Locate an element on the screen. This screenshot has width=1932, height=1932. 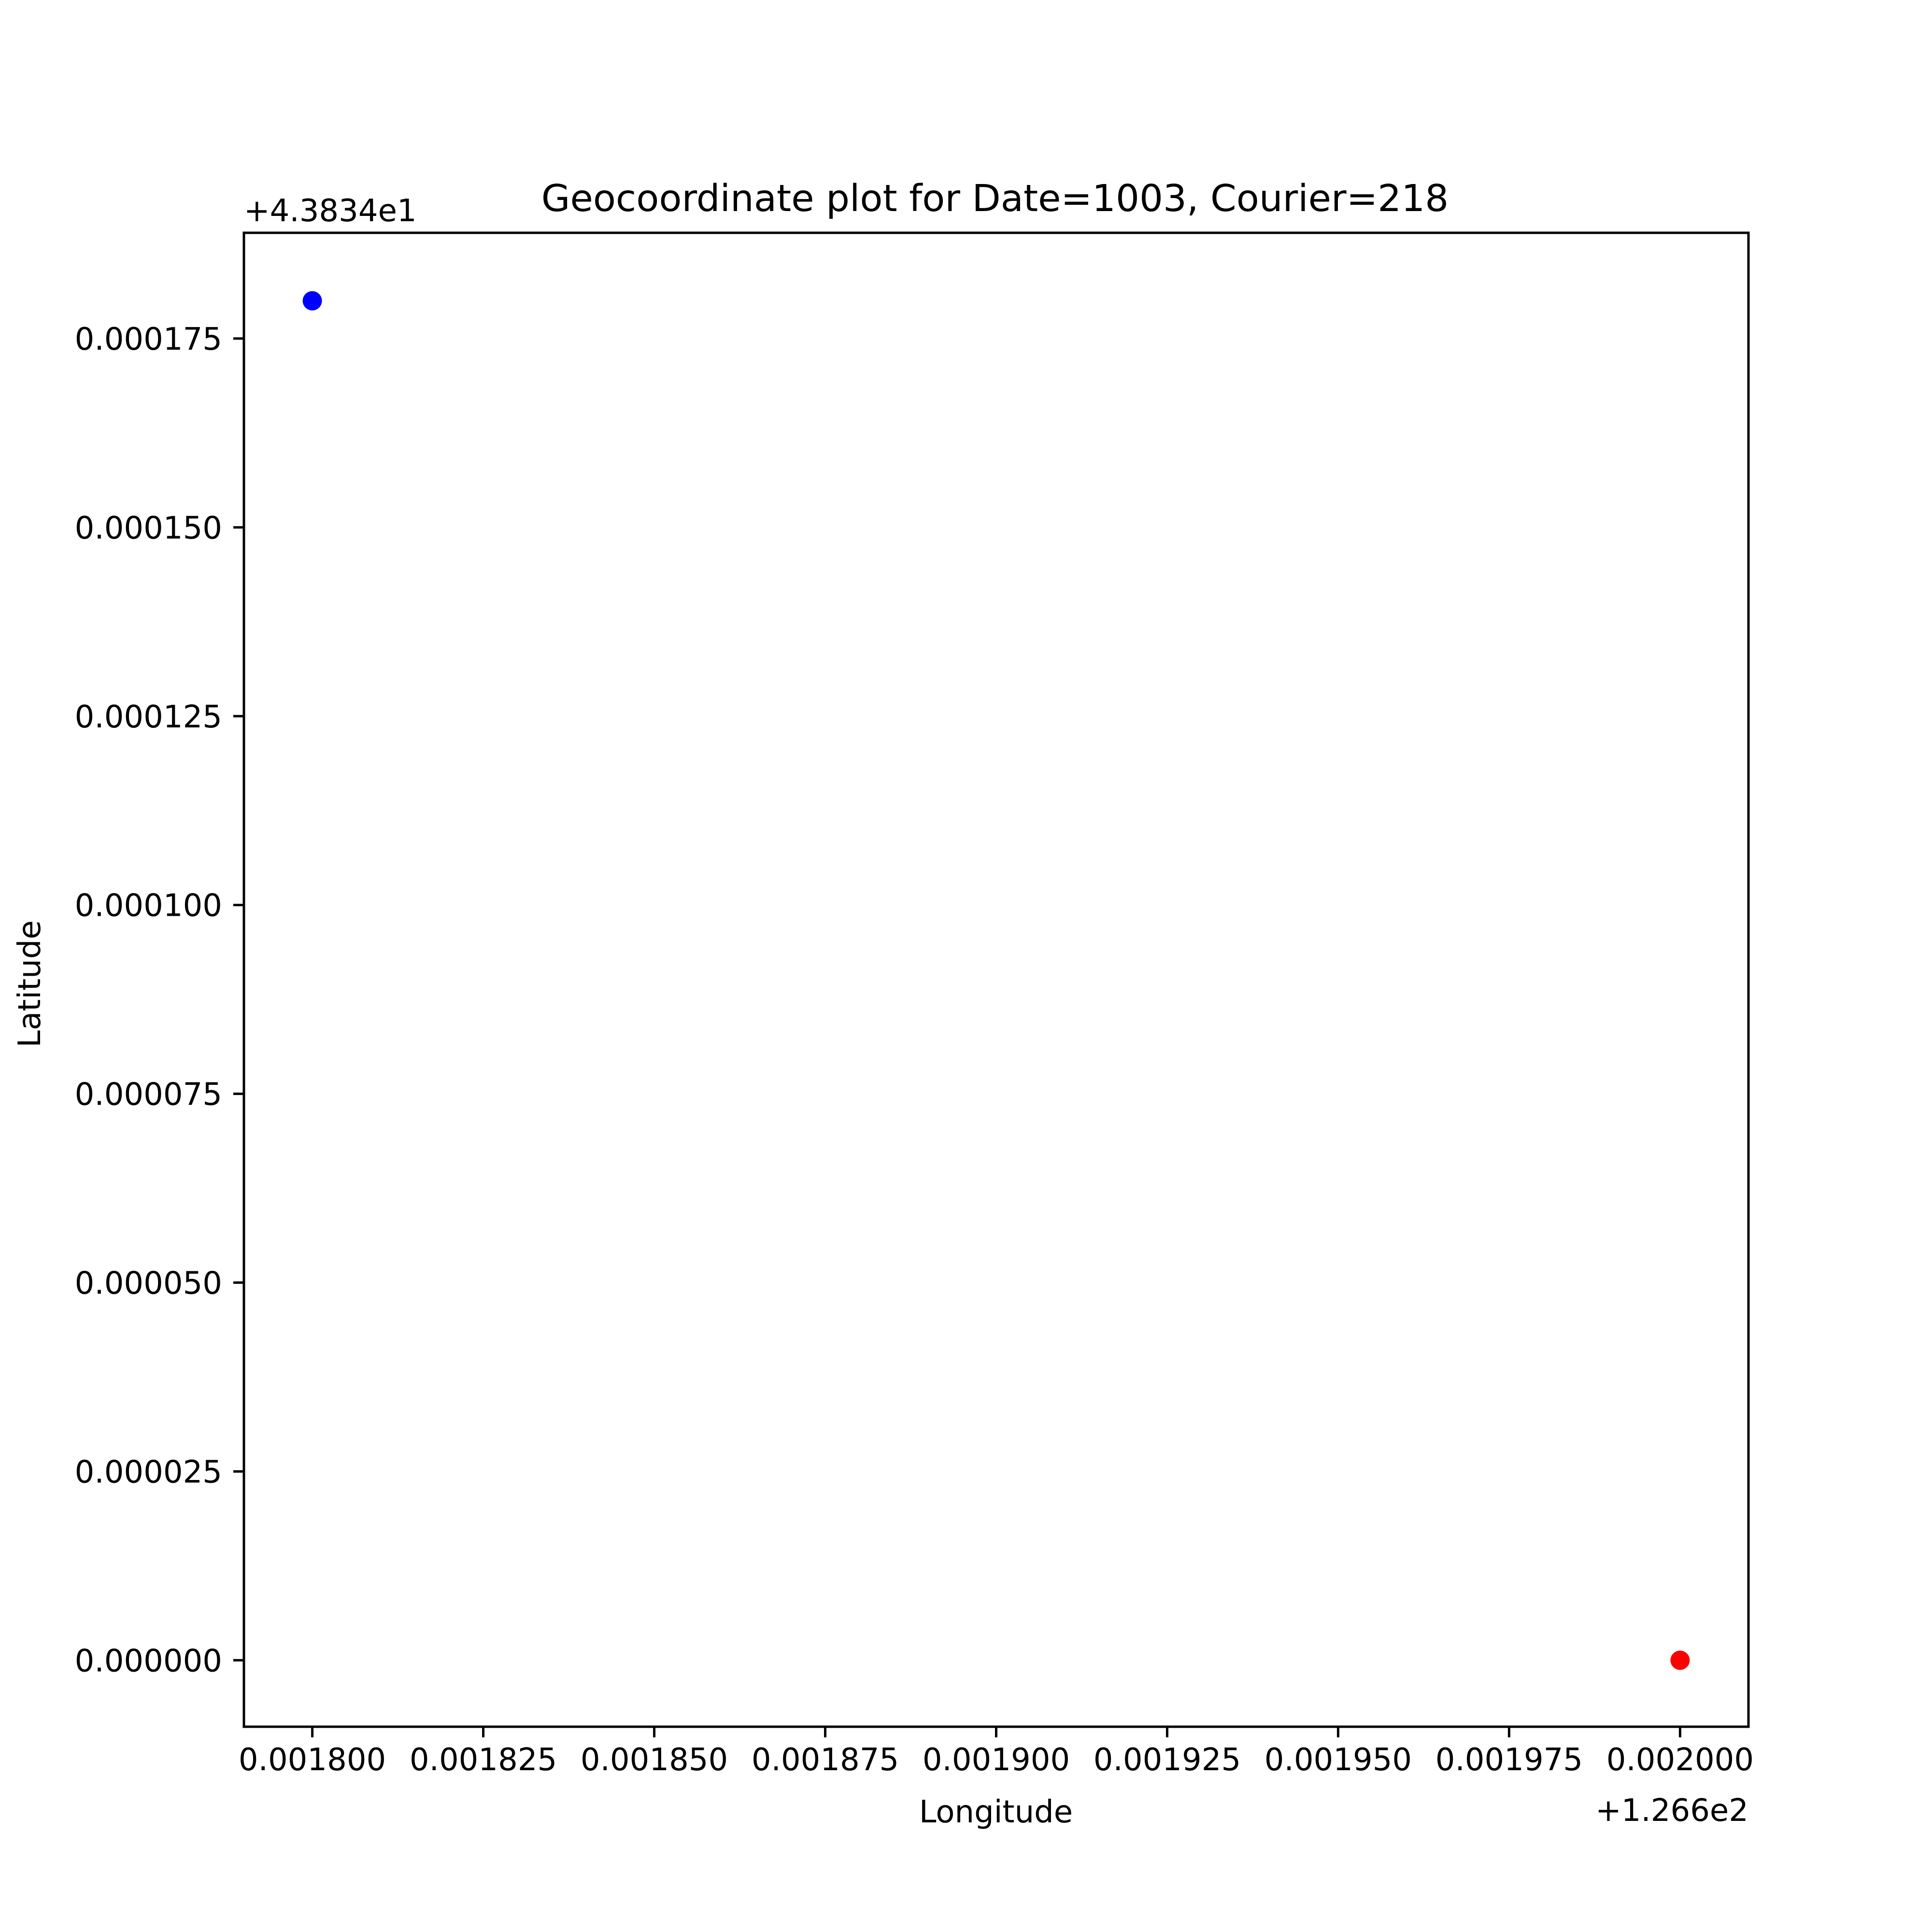
x-axis-label: Longitude is located at coordinates (996, 1812).